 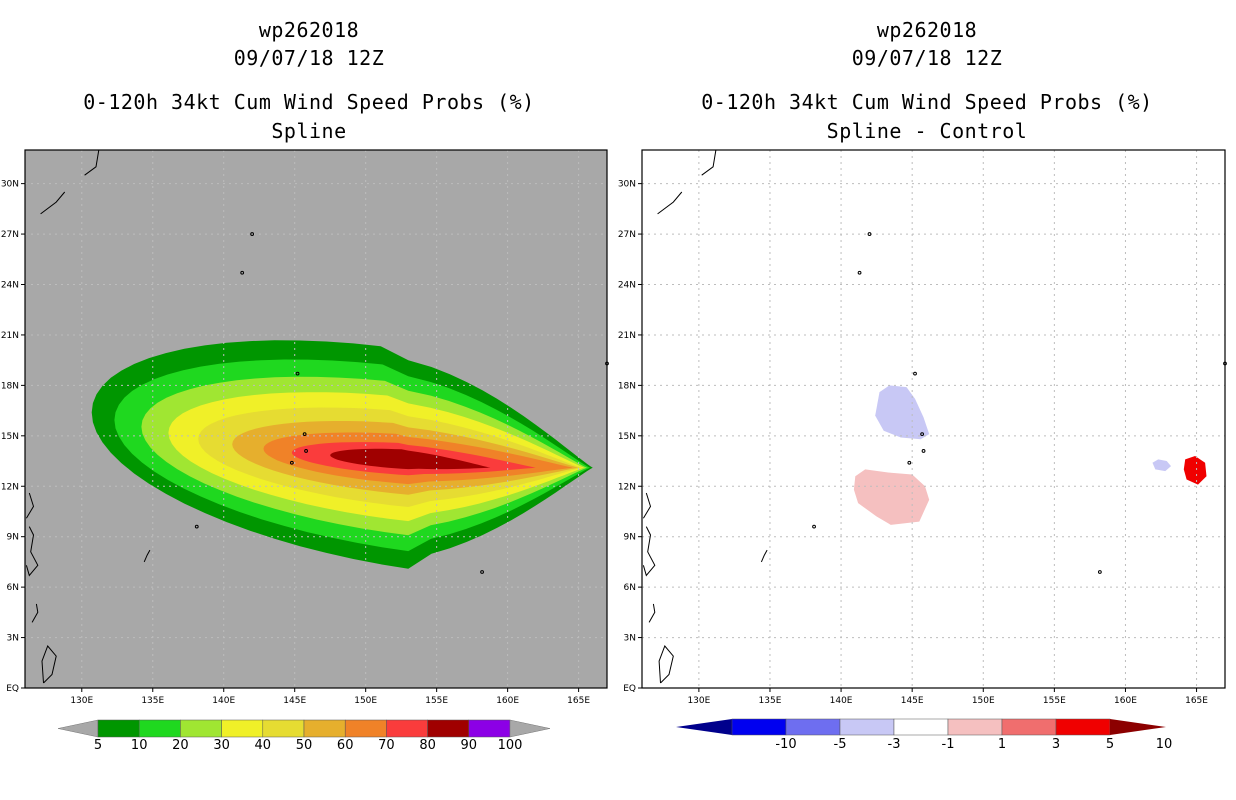 I want to click on colorbar-label: 3, so click(x=1056, y=744).